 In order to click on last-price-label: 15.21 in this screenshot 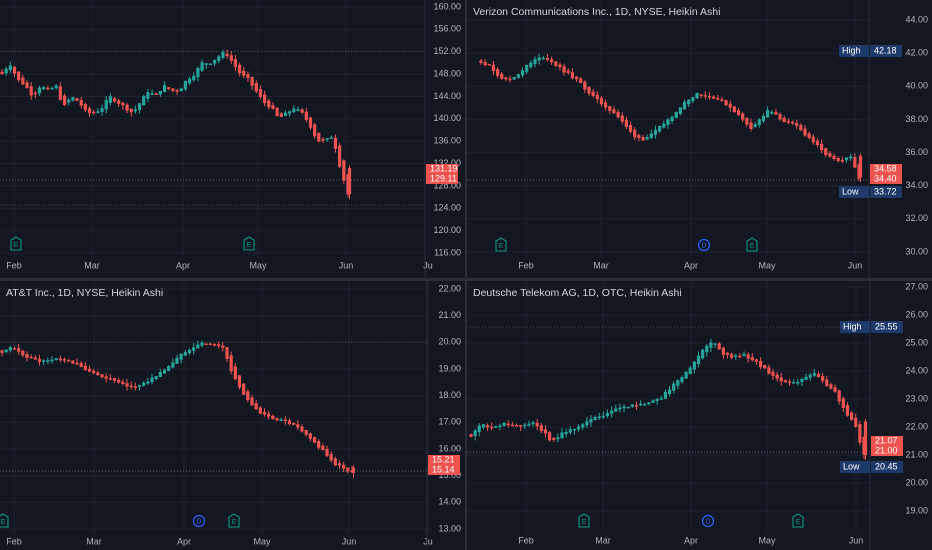, I will do `click(443, 459)`.